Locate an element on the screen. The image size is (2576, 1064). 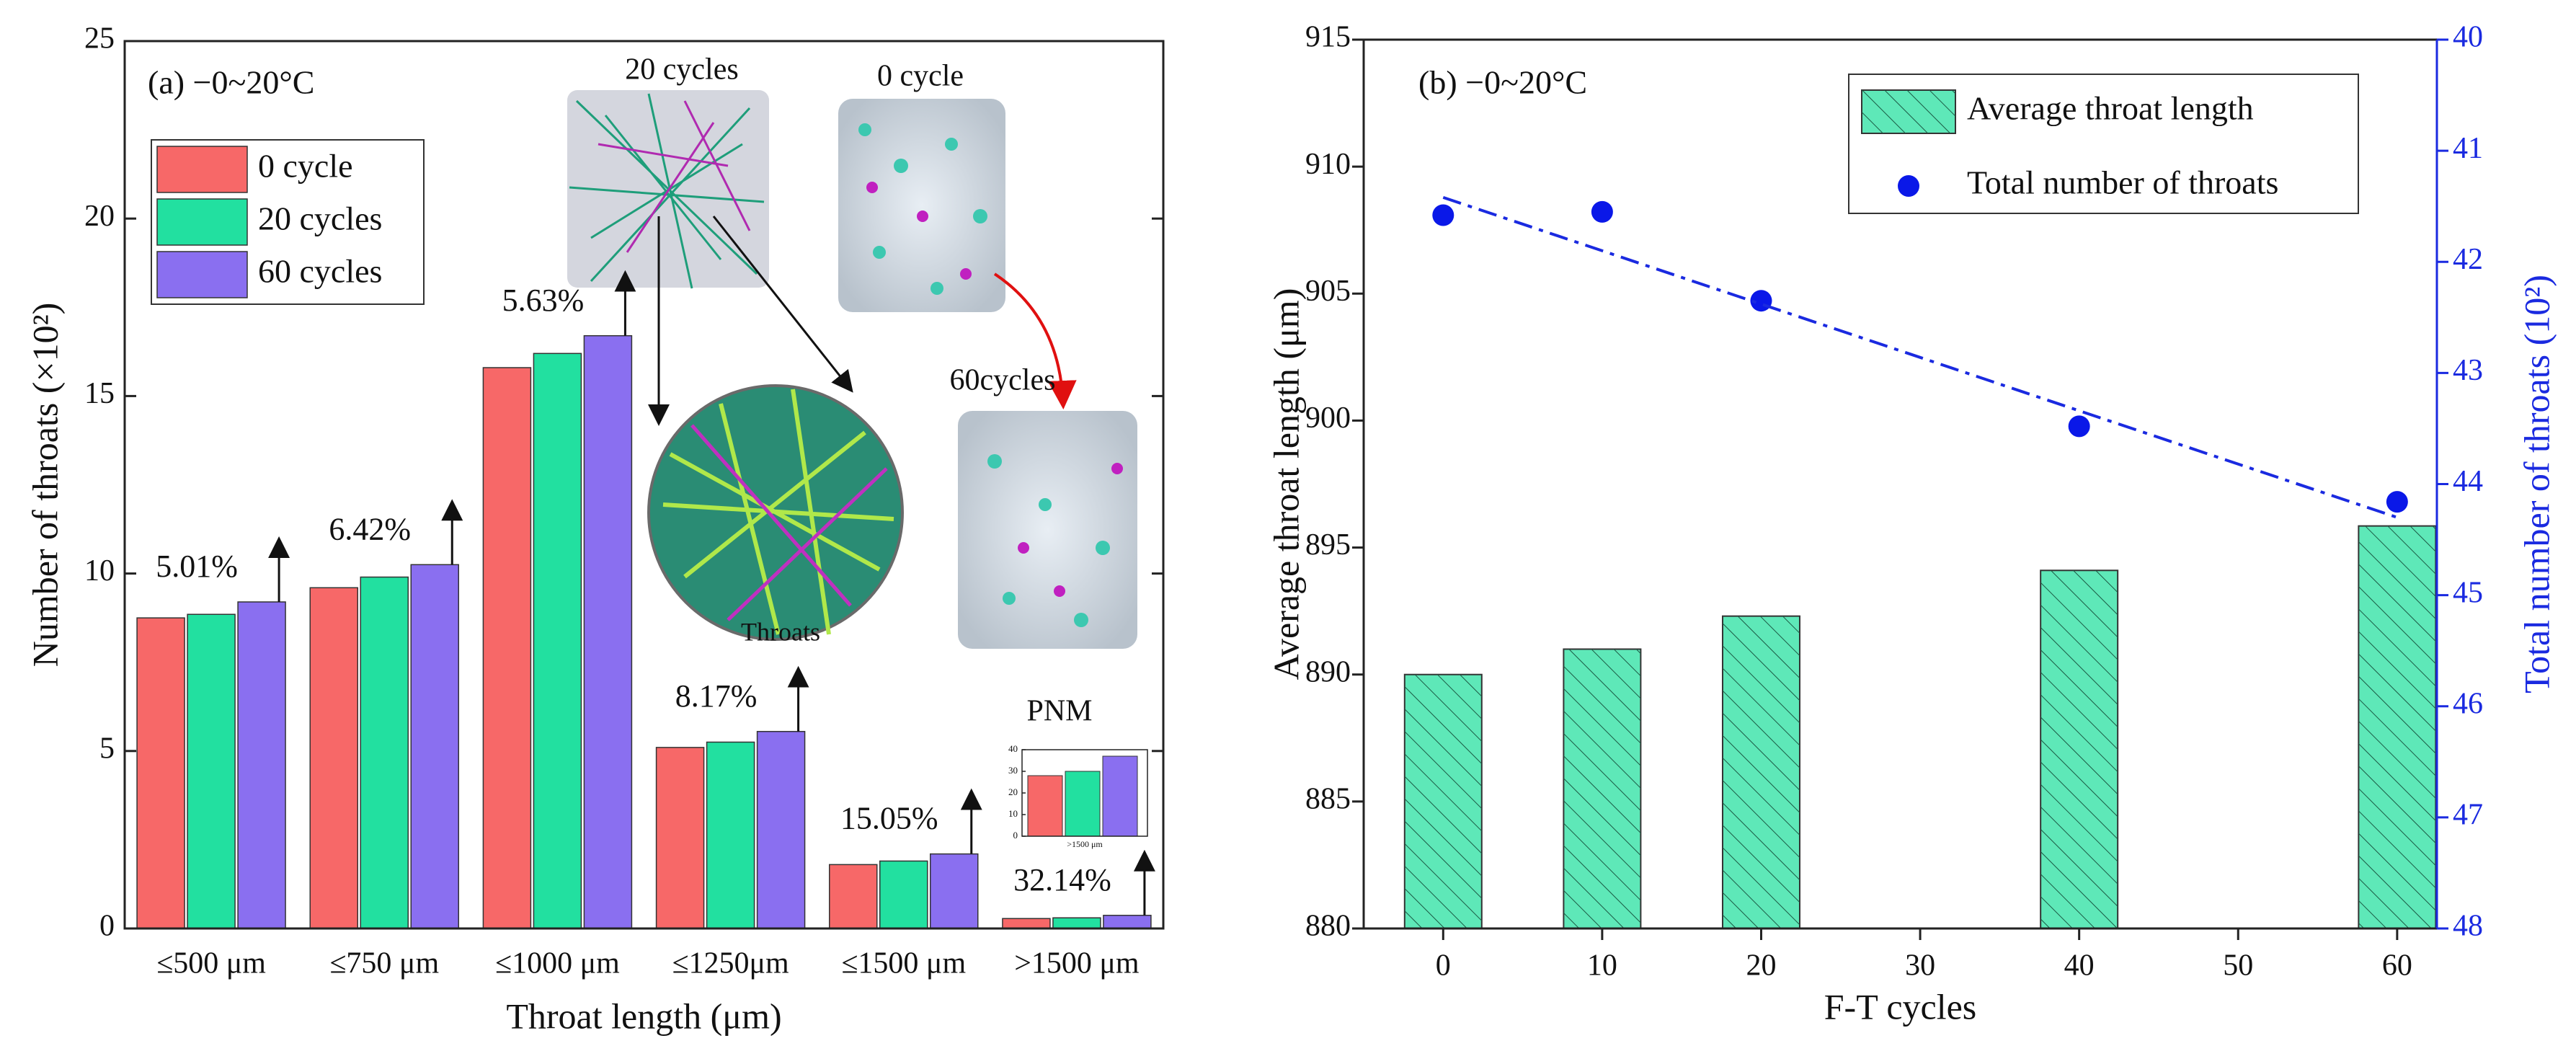
x-axis-title: F-T cycles is located at coordinates (1900, 1006).